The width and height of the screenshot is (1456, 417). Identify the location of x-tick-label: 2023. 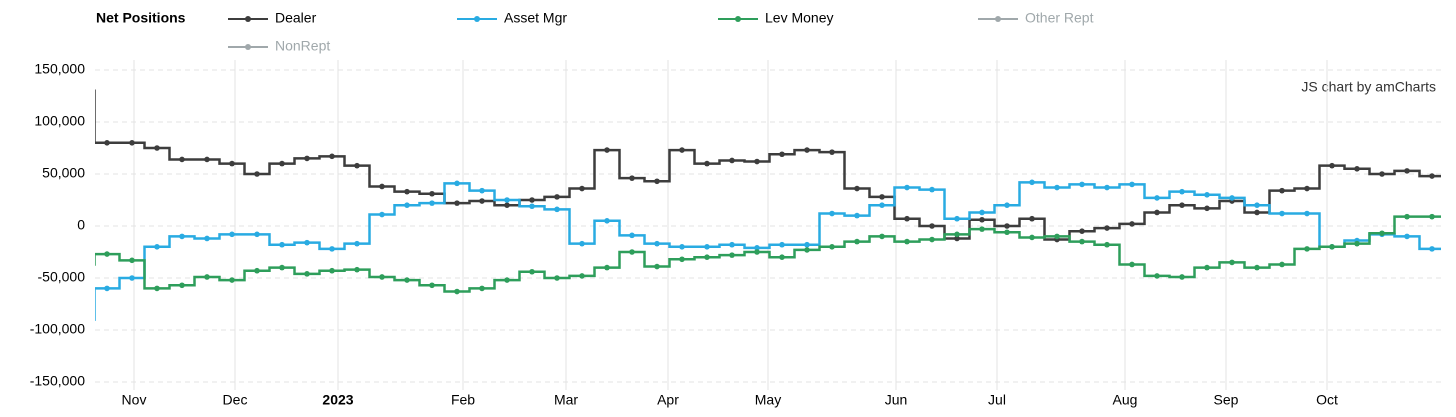
(337, 400).